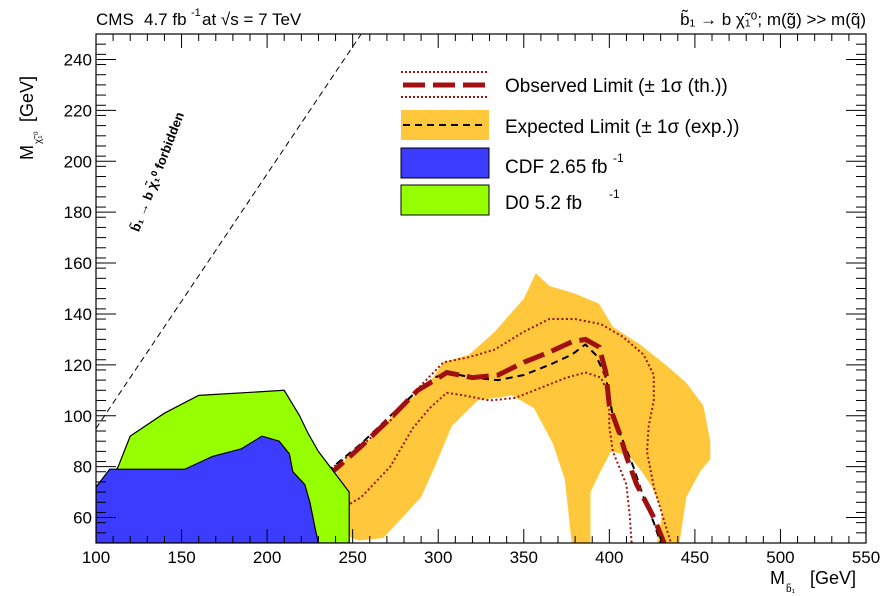  I want to click on legend-observed-label: Observed Limit (± 1σ (th.)), so click(616, 86).